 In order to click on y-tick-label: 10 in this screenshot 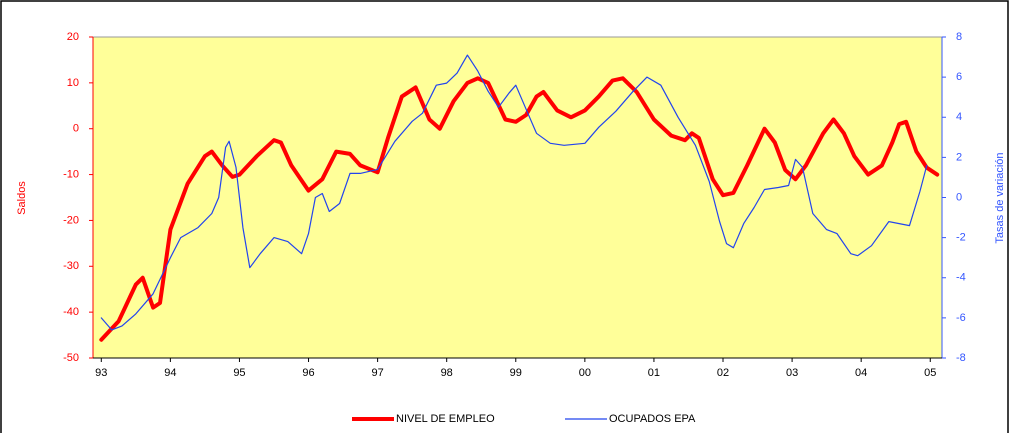, I will do `click(73, 83)`.